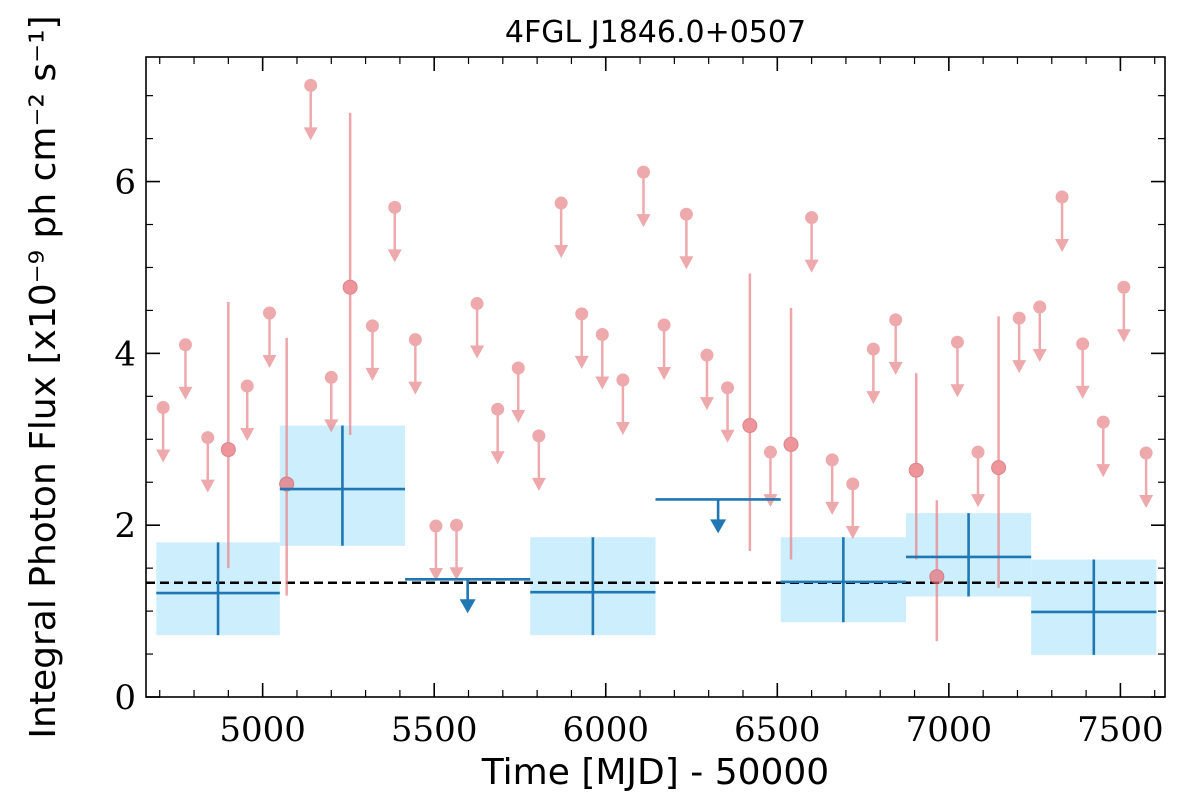 The height and width of the screenshot is (804, 1200). Describe the element at coordinates (949, 730) in the screenshot. I see `x-tick-label: 7000` at that location.